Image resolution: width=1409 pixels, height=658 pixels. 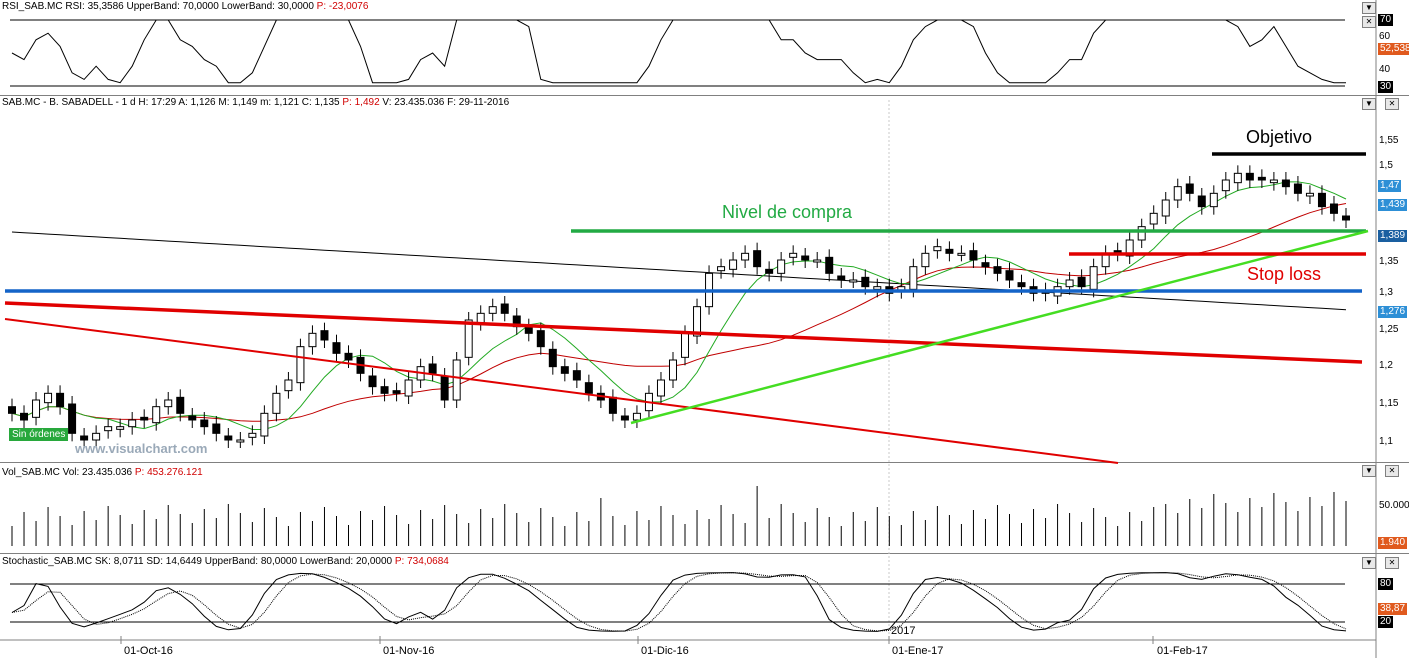 I want to click on price-tag-ma-medium: 1,389, so click(x=1393, y=236).